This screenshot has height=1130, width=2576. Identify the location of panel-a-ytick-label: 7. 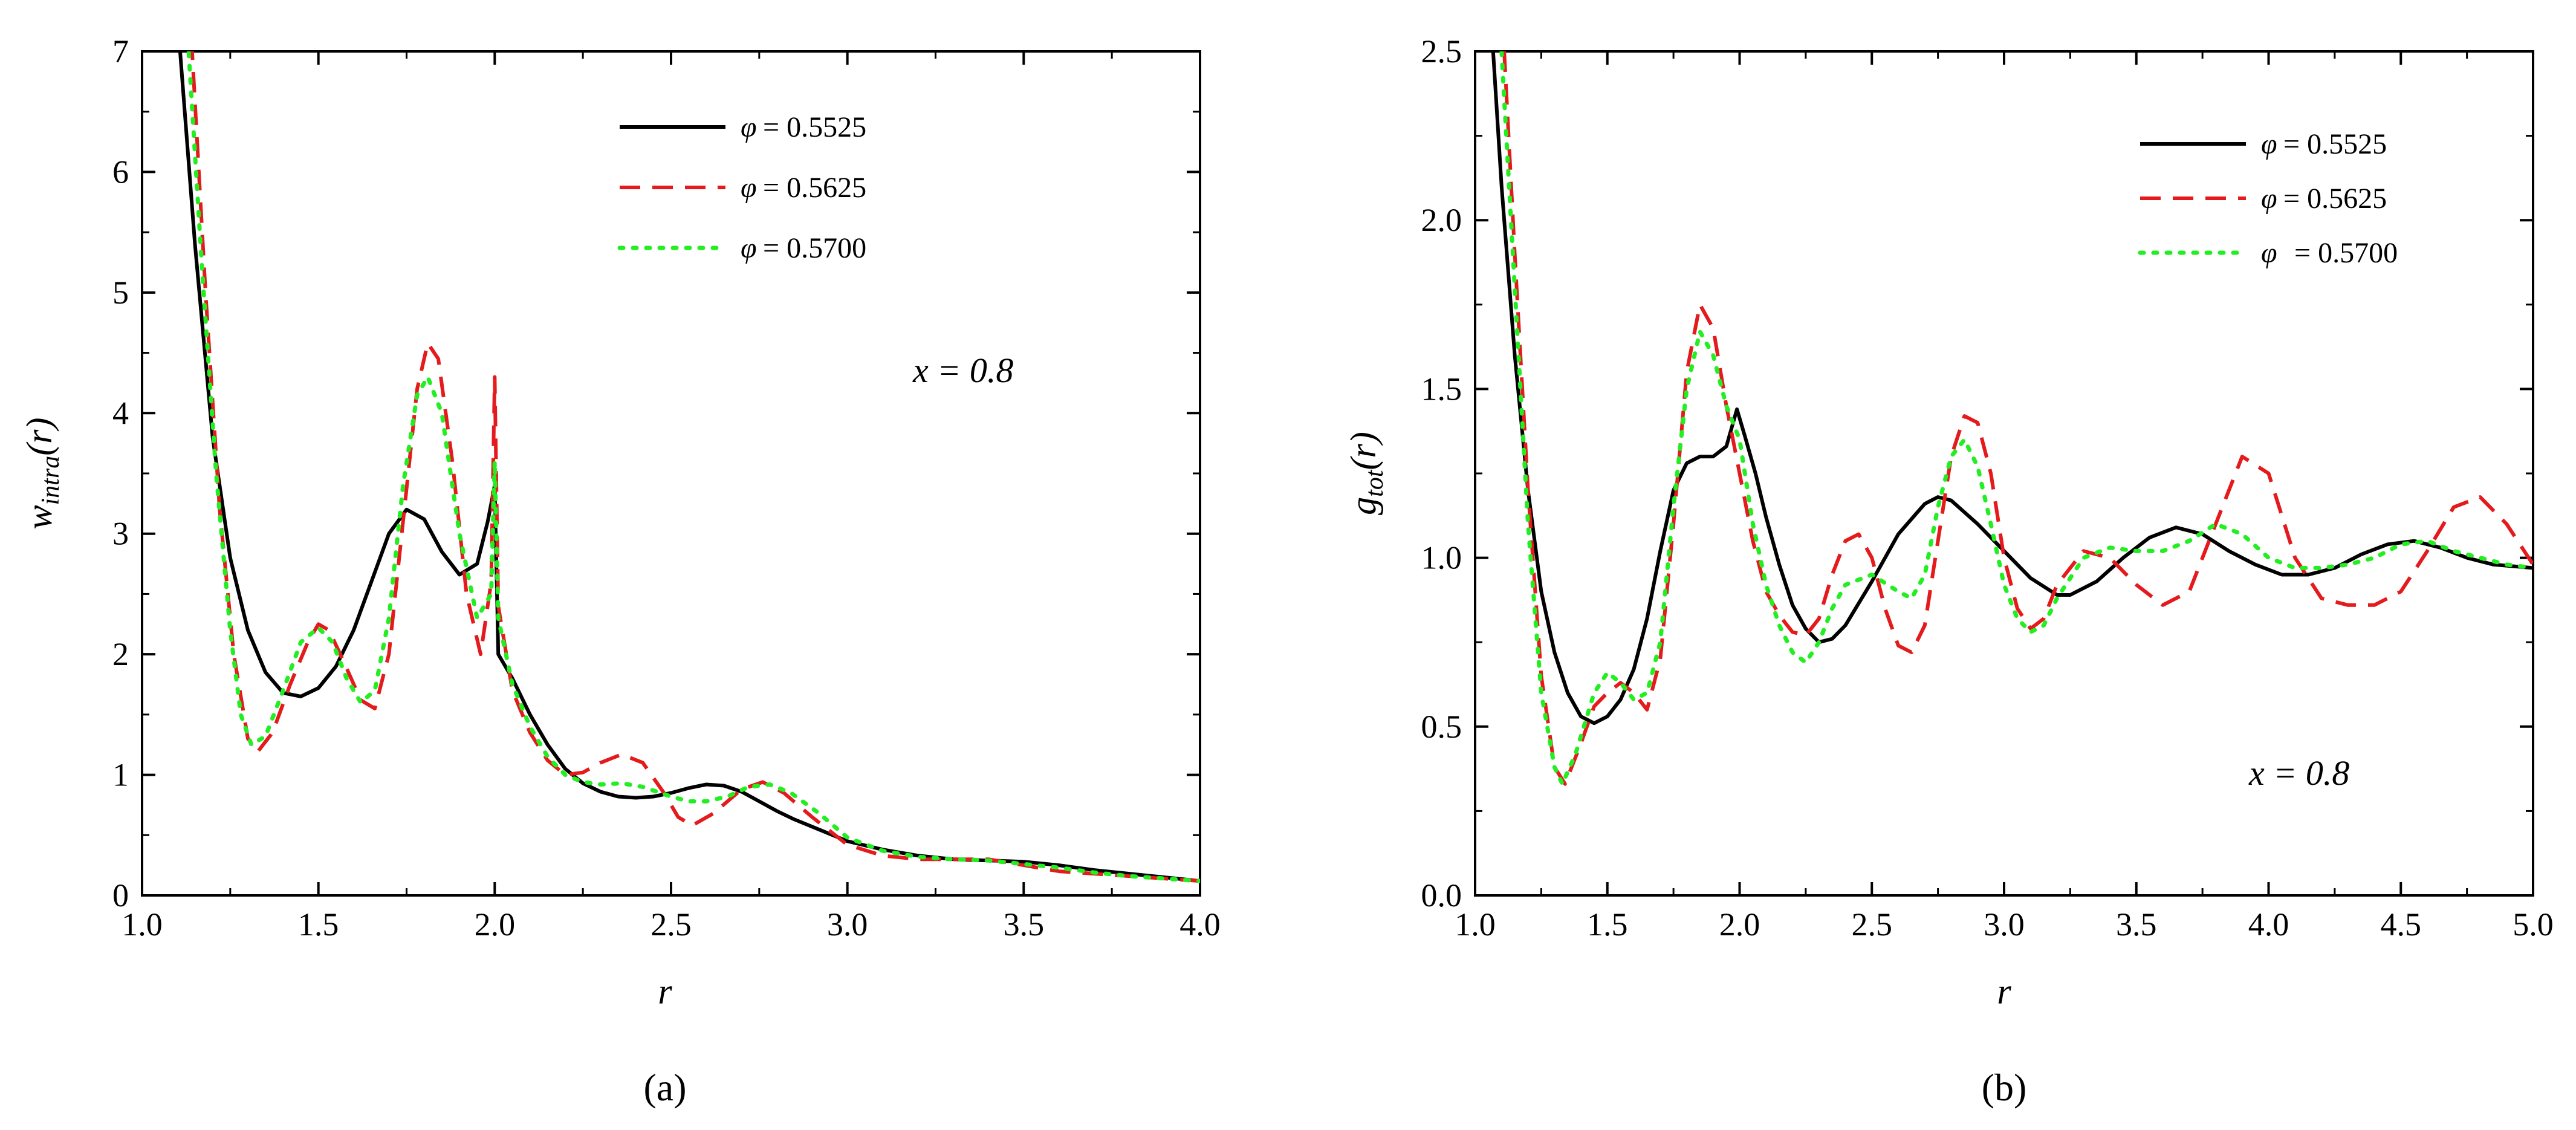
(121, 51).